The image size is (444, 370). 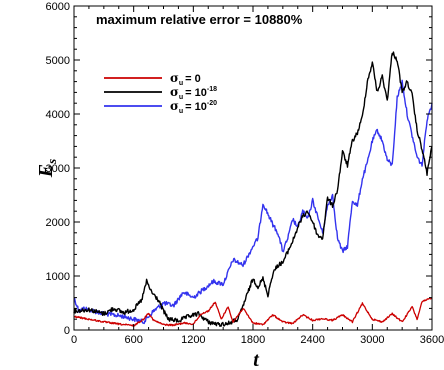 What do you see at coordinates (432, 340) in the screenshot?
I see `x-tick-label: 3600` at bounding box center [432, 340].